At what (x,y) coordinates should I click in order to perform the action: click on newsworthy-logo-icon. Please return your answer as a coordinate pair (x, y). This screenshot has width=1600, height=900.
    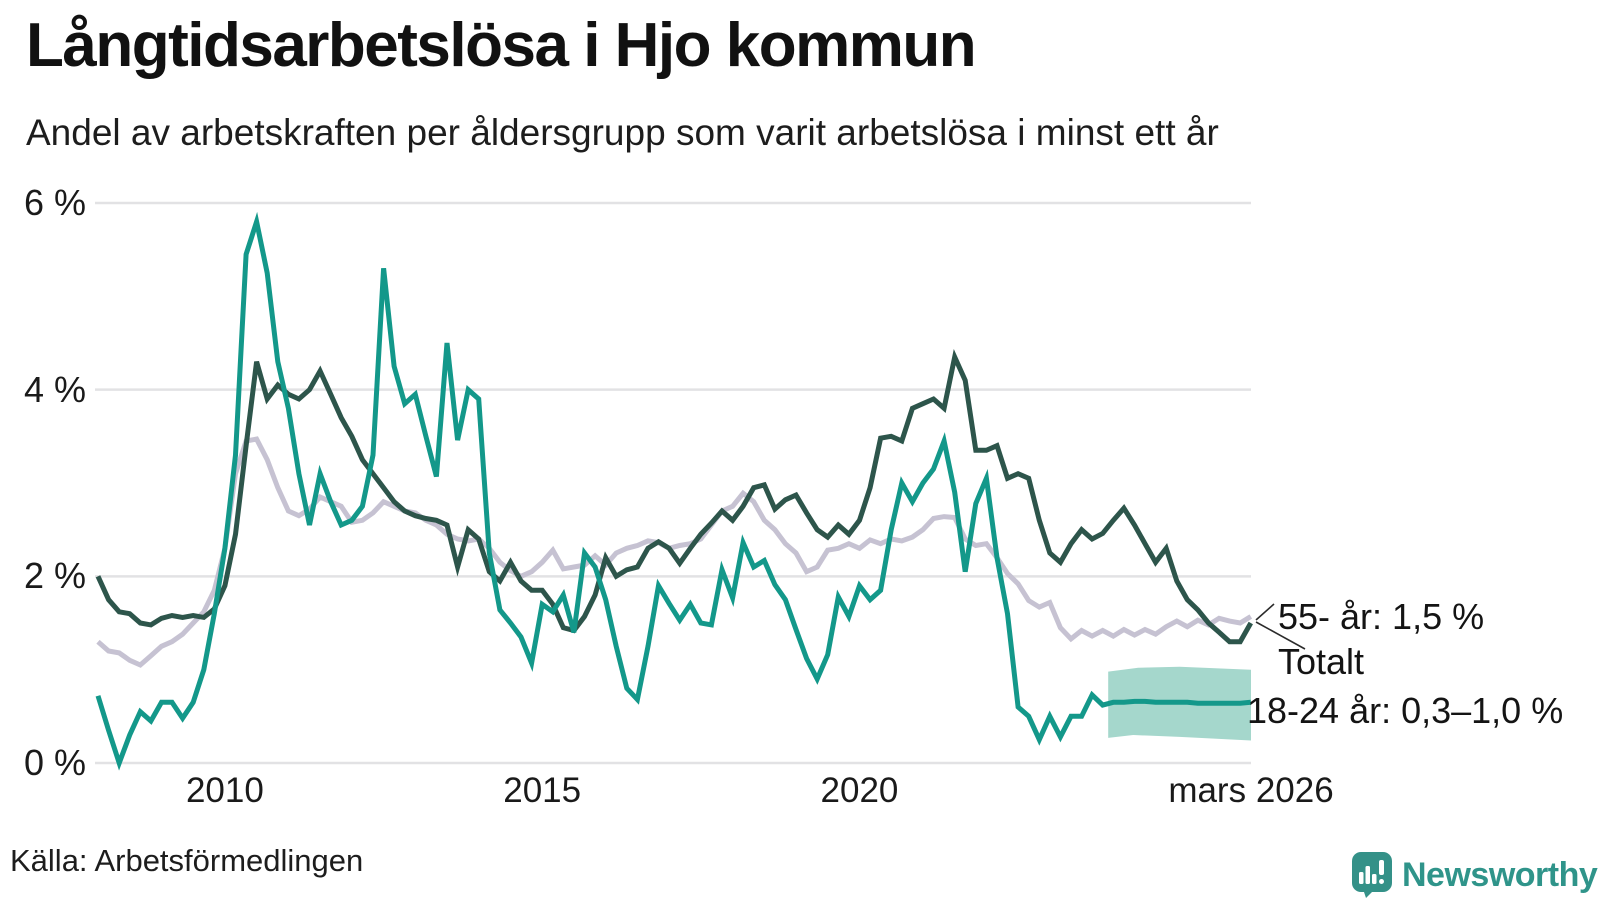
    Looking at the image, I should click on (1372, 875).